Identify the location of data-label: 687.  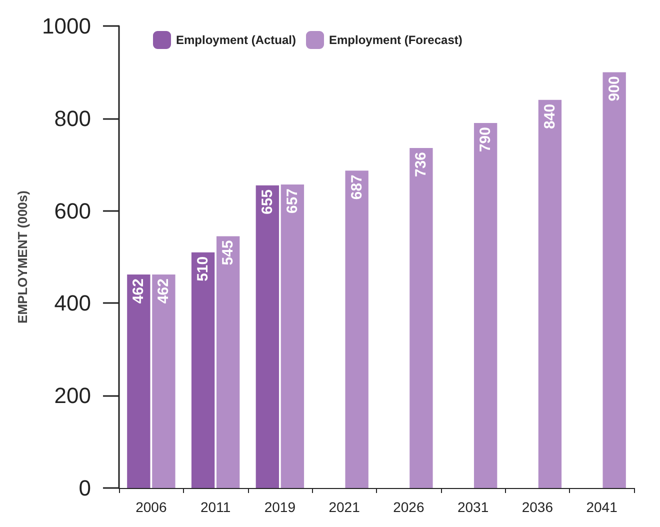
(357, 187).